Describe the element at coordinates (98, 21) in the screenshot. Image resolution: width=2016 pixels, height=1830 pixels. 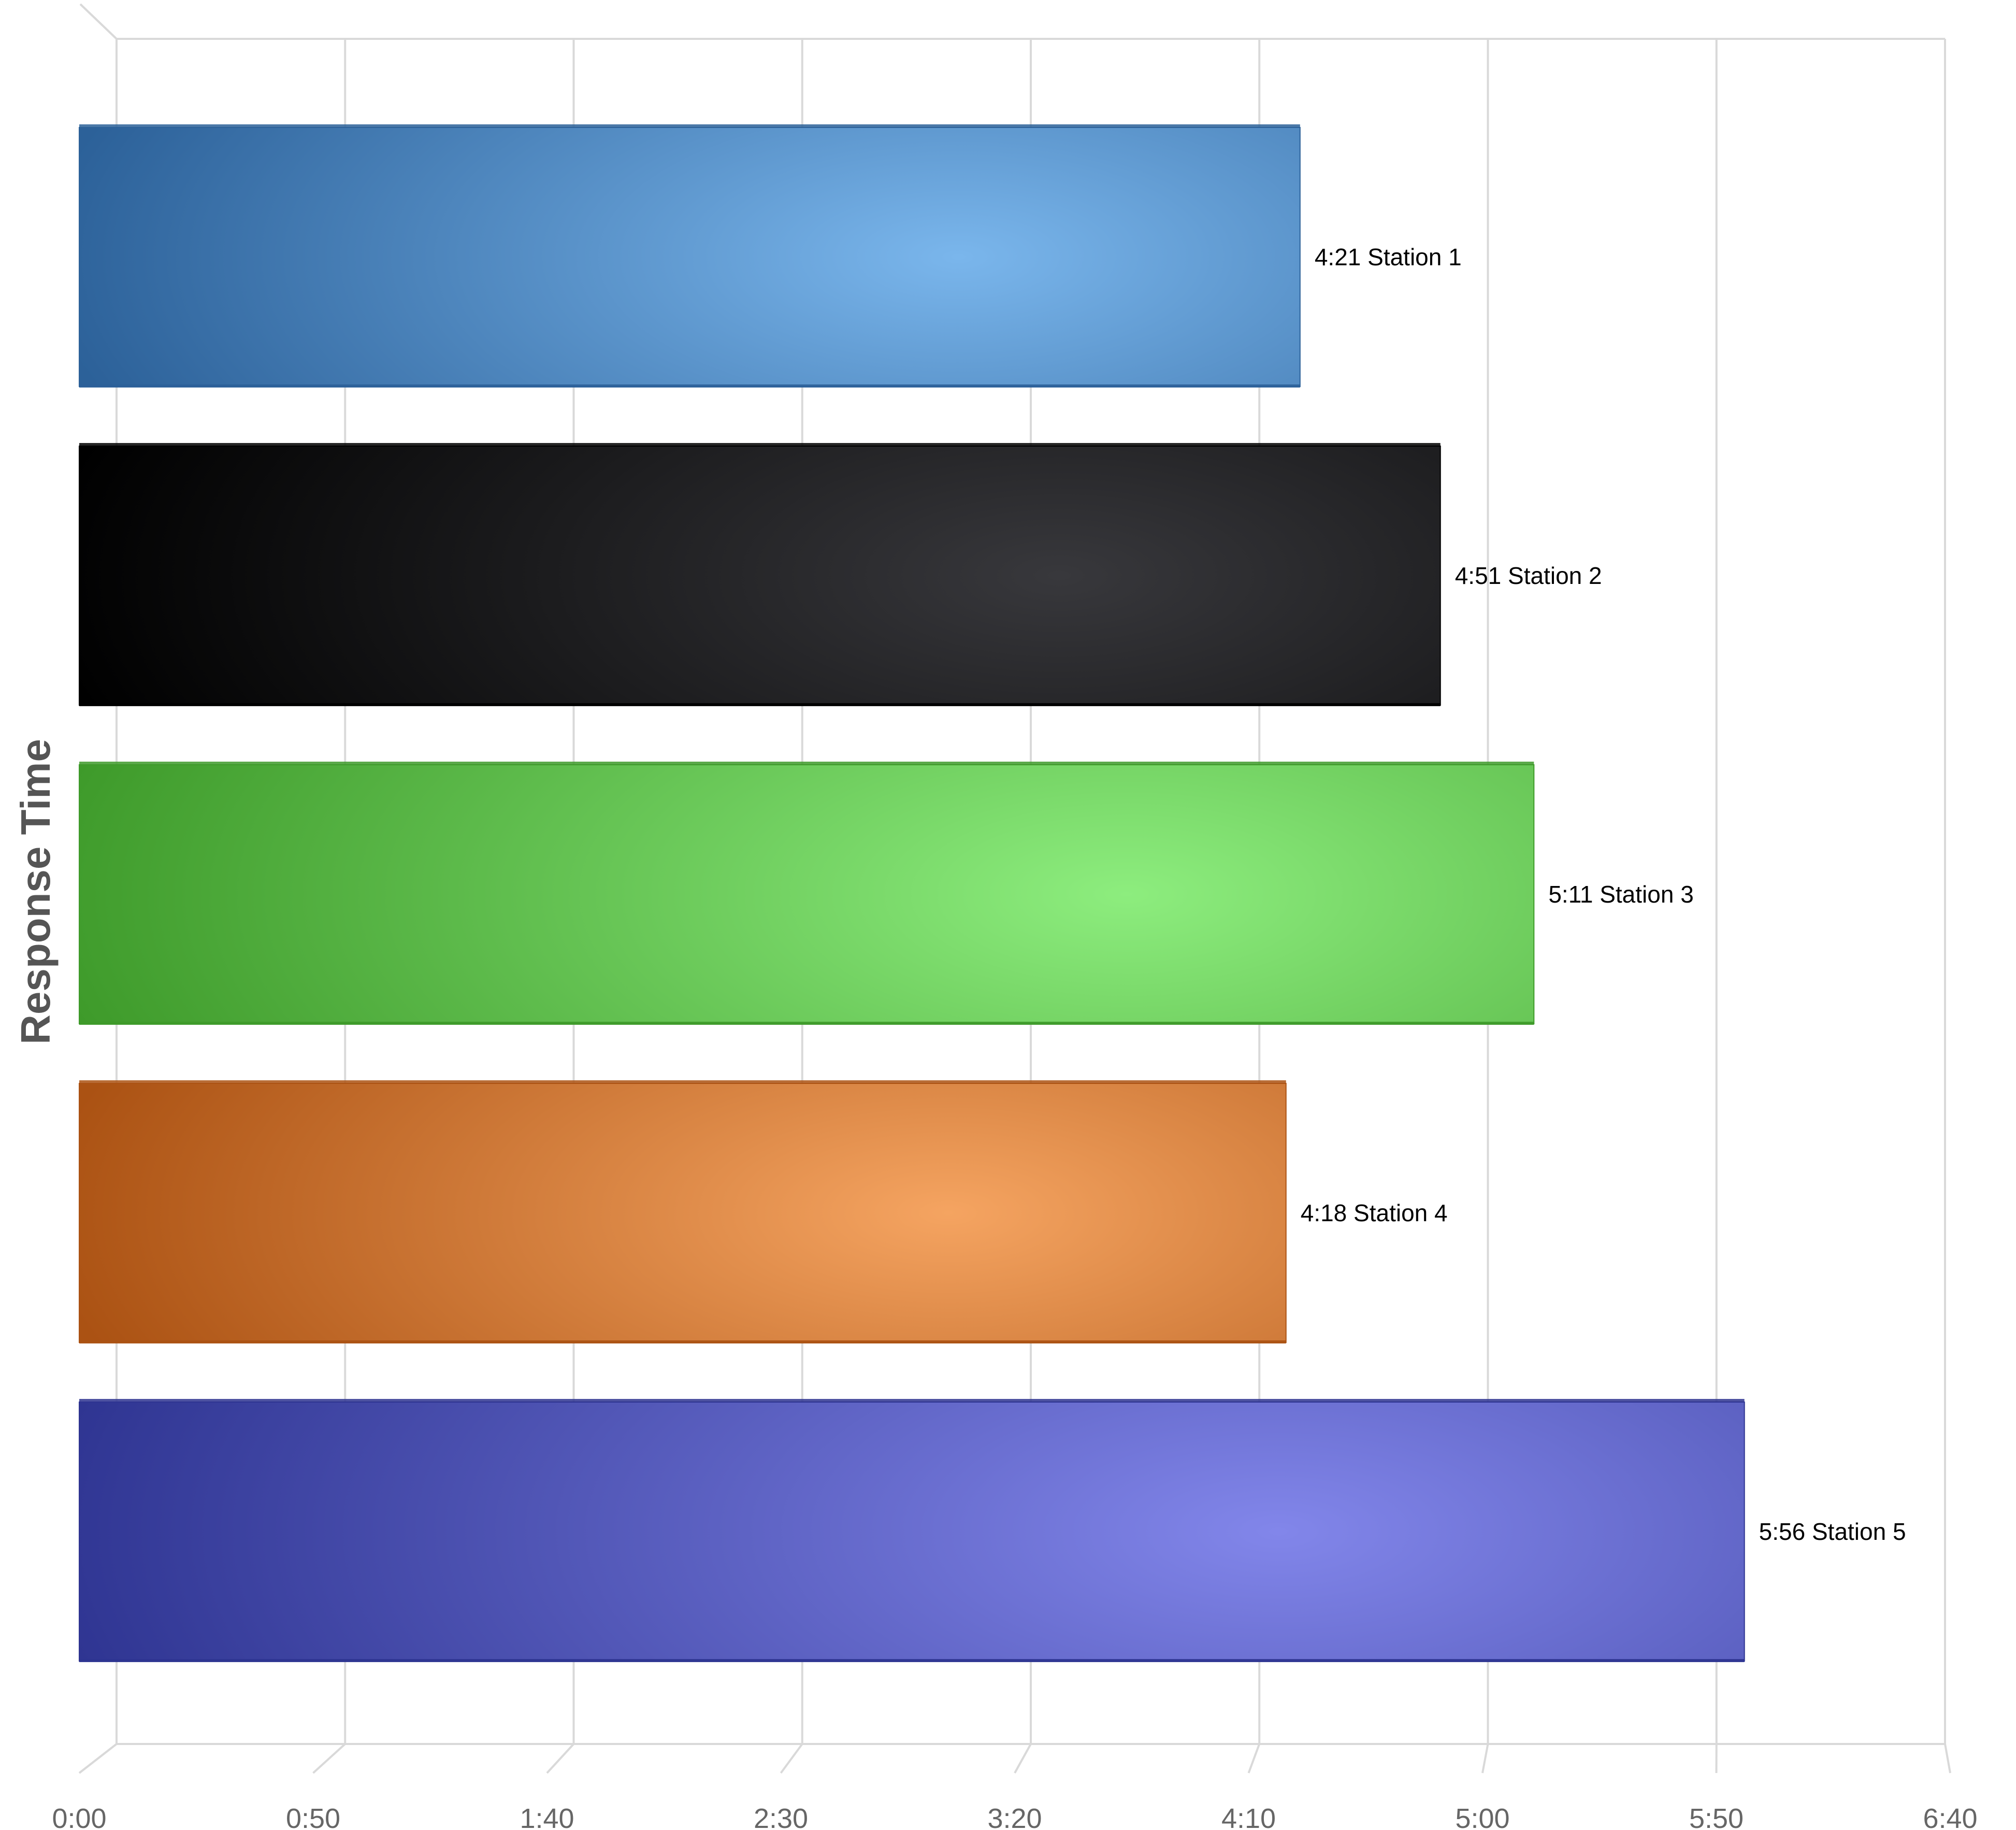
I see `wall-left-depth-edge` at that location.